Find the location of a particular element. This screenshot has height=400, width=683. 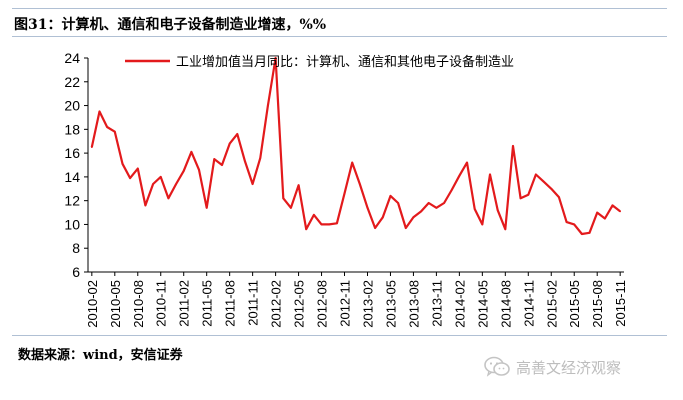

x-tick-label: 2010-05 is located at coordinates (115, 304).